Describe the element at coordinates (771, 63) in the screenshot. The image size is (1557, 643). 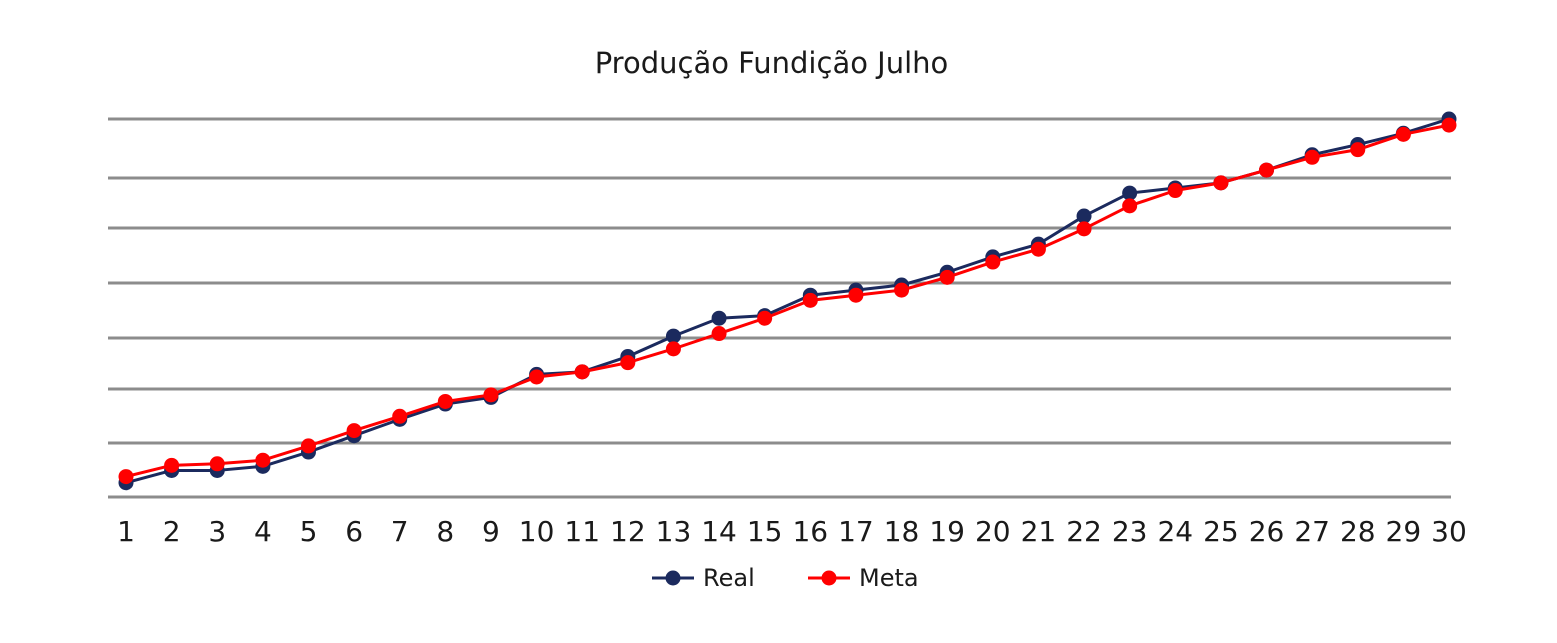
I see `chart-title: Produção Fundição Julho` at that location.